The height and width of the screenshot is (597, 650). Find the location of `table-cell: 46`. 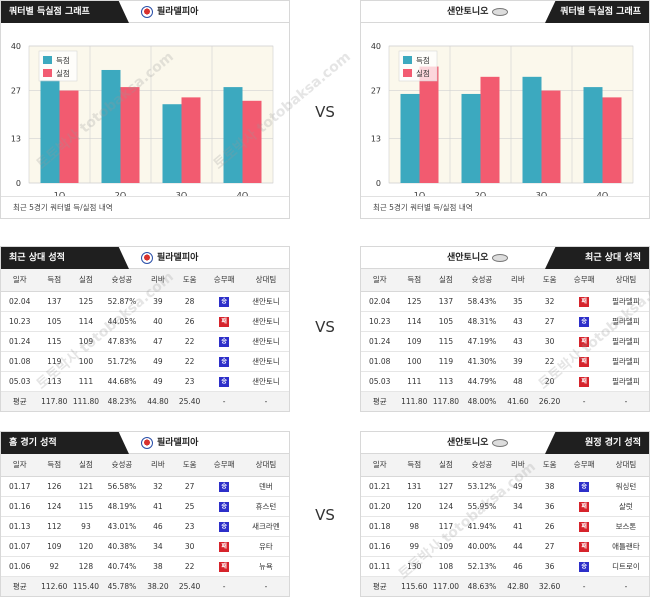

table-cell: 46 is located at coordinates (518, 566).